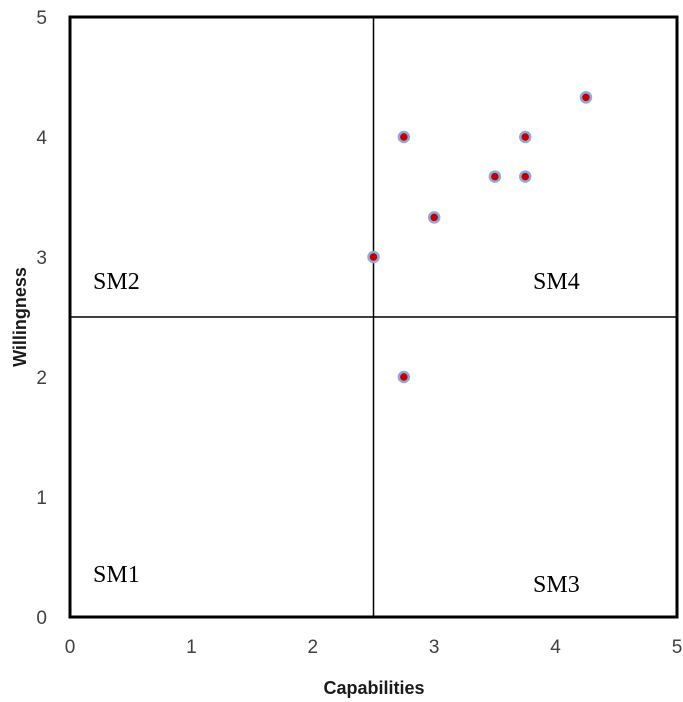 This screenshot has width=683, height=702. Describe the element at coordinates (116, 575) in the screenshot. I see `quadrant-label-sm1: SM1` at that location.